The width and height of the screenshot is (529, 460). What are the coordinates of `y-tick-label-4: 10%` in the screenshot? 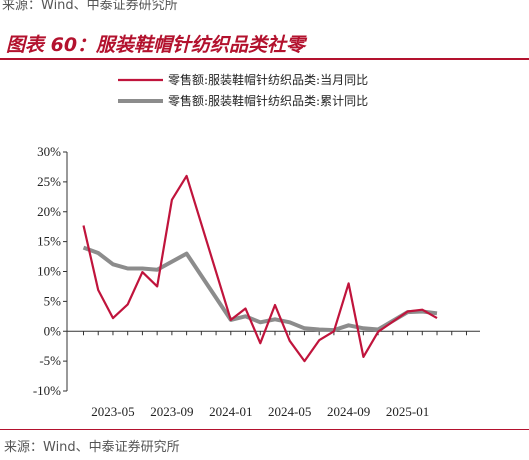 It's located at (49, 271).